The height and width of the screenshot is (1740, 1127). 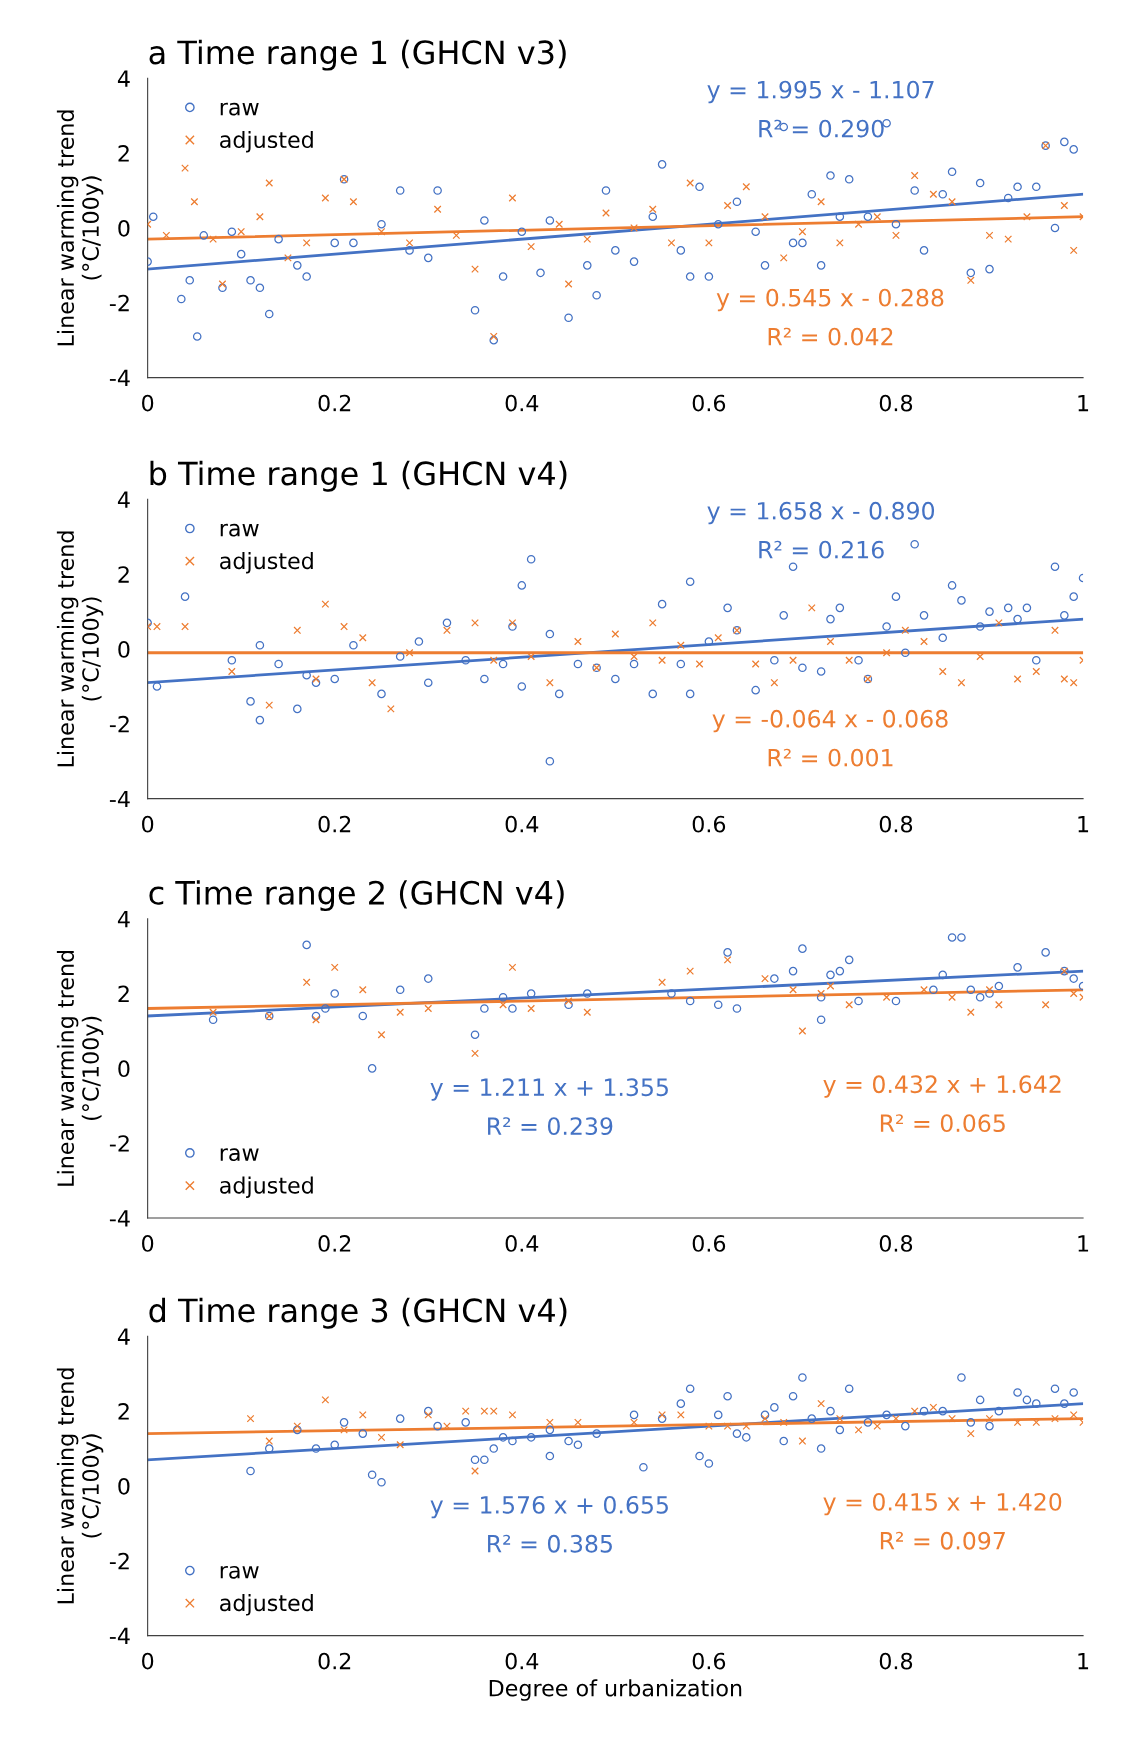 I want to click on annotation: y = -0.064 x - 0.068, so click(x=830, y=721).